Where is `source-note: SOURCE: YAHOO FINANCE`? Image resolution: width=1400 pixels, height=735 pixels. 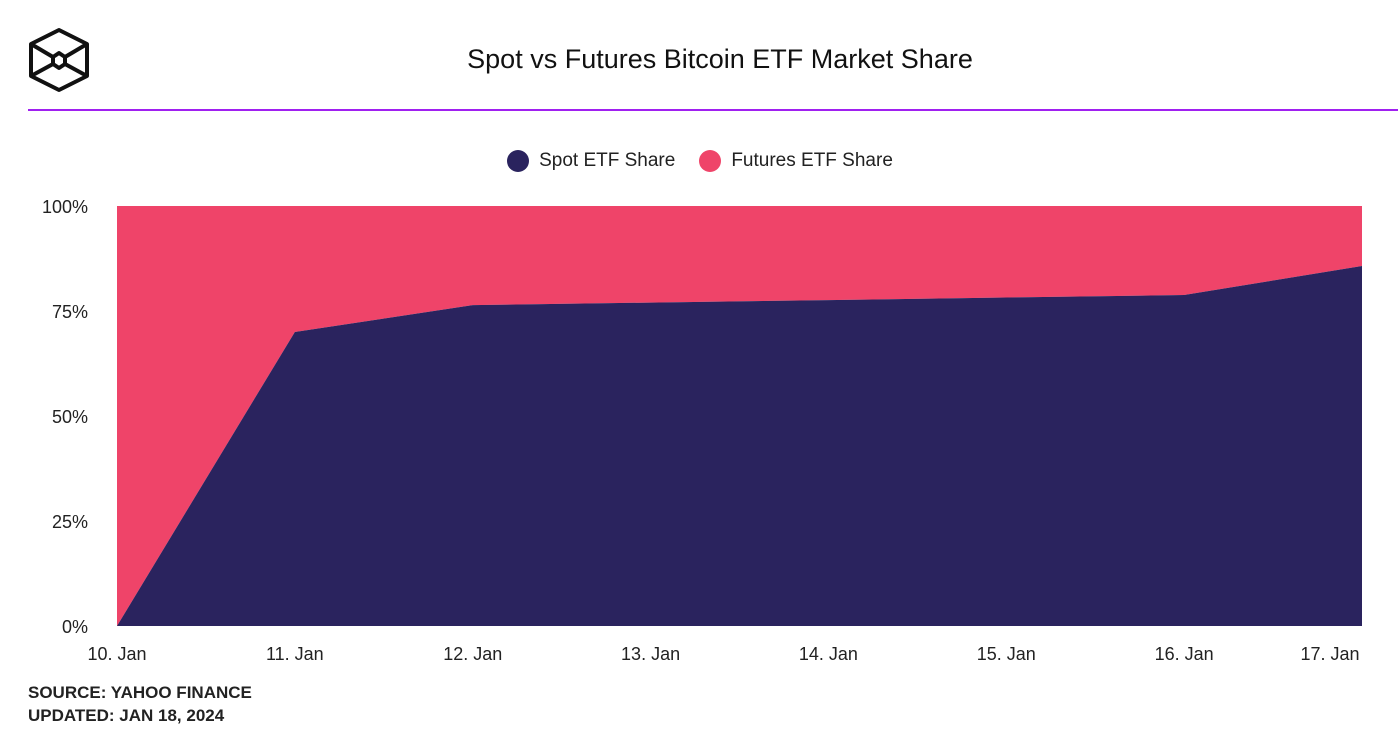 source-note: SOURCE: YAHOO FINANCE is located at coordinates (140, 692).